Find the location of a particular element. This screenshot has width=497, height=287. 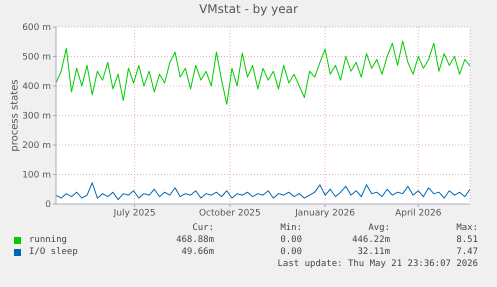

text: Last update: Thu May 21 23:36:07 2026 is located at coordinates (377, 264).